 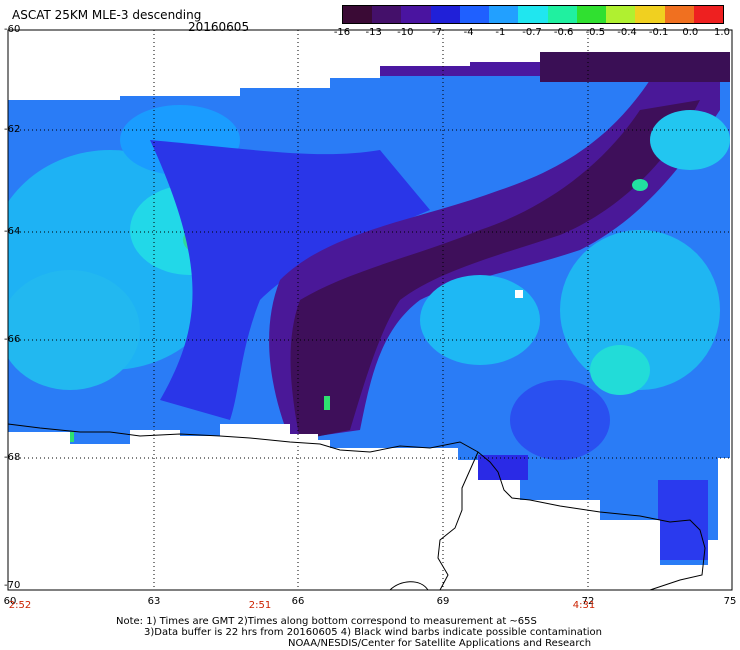 I want to click on colorbar-label: -0.4, so click(x=627, y=32).